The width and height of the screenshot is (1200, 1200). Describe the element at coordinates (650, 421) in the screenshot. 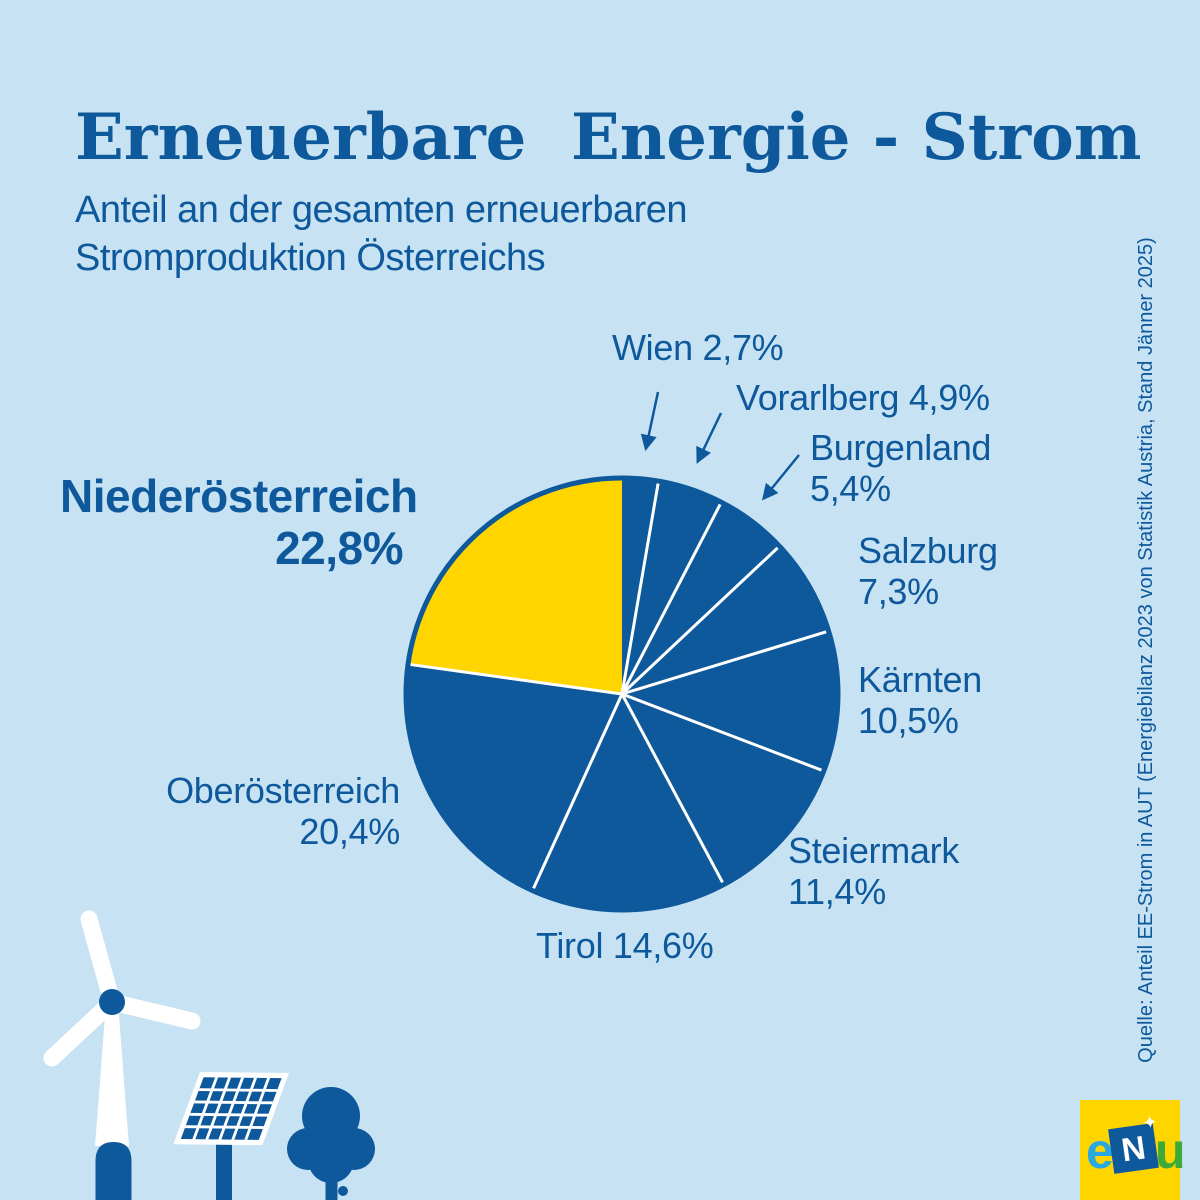

I see `arrow-wien` at that location.